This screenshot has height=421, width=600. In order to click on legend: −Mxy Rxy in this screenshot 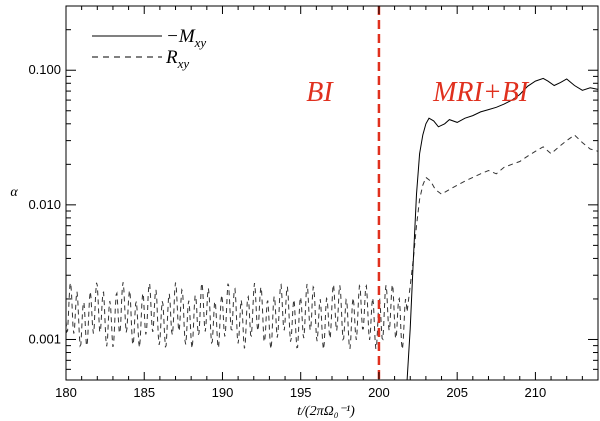, I will do `click(149, 48)`.